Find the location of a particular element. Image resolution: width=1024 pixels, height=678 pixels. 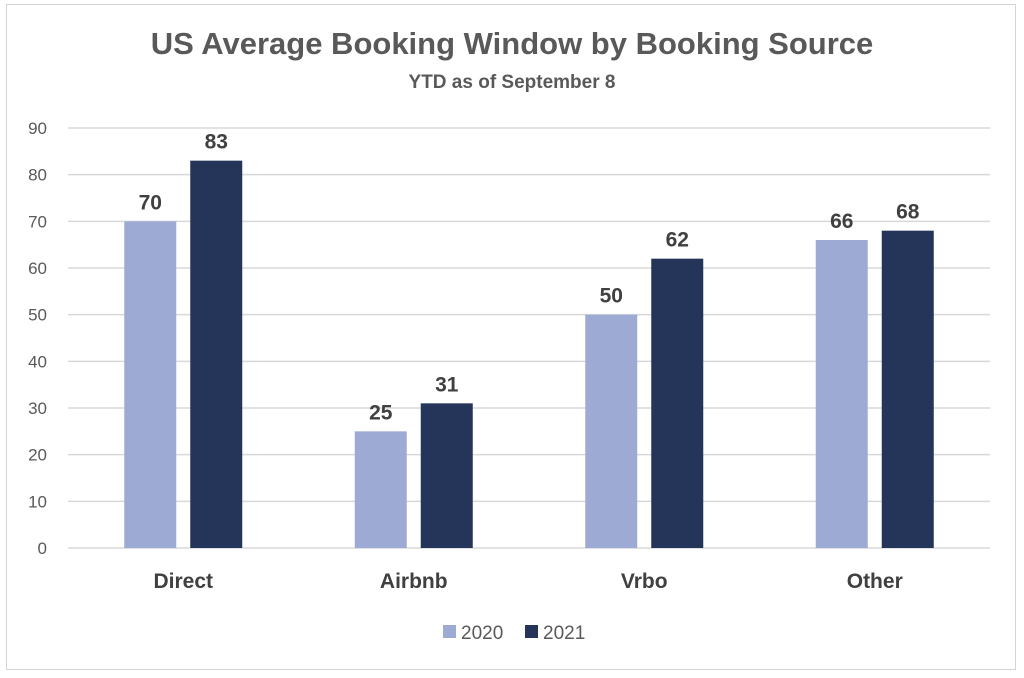

legend-swatch-2020 is located at coordinates (449, 631).